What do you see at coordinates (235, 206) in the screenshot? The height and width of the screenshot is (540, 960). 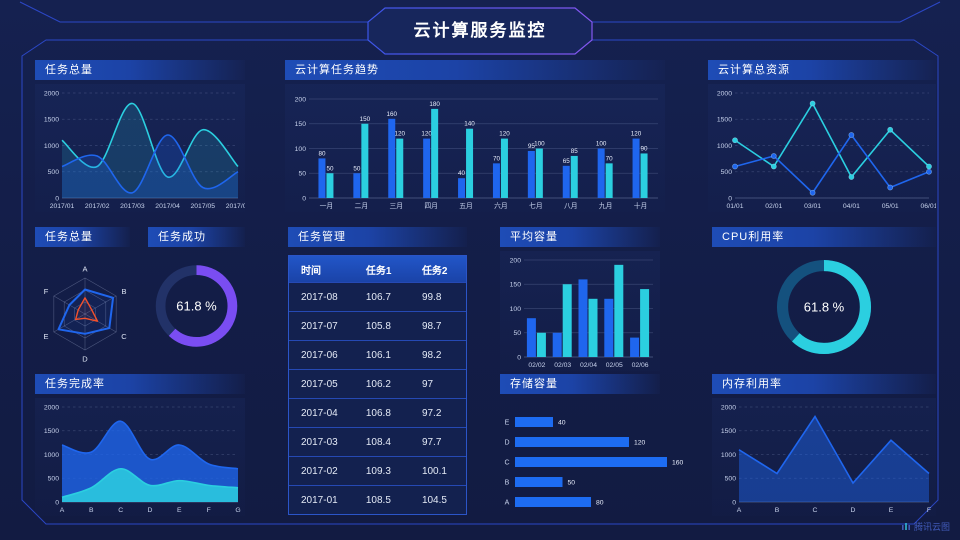 I see `svg-text: 2017/06` at bounding box center [235, 206].